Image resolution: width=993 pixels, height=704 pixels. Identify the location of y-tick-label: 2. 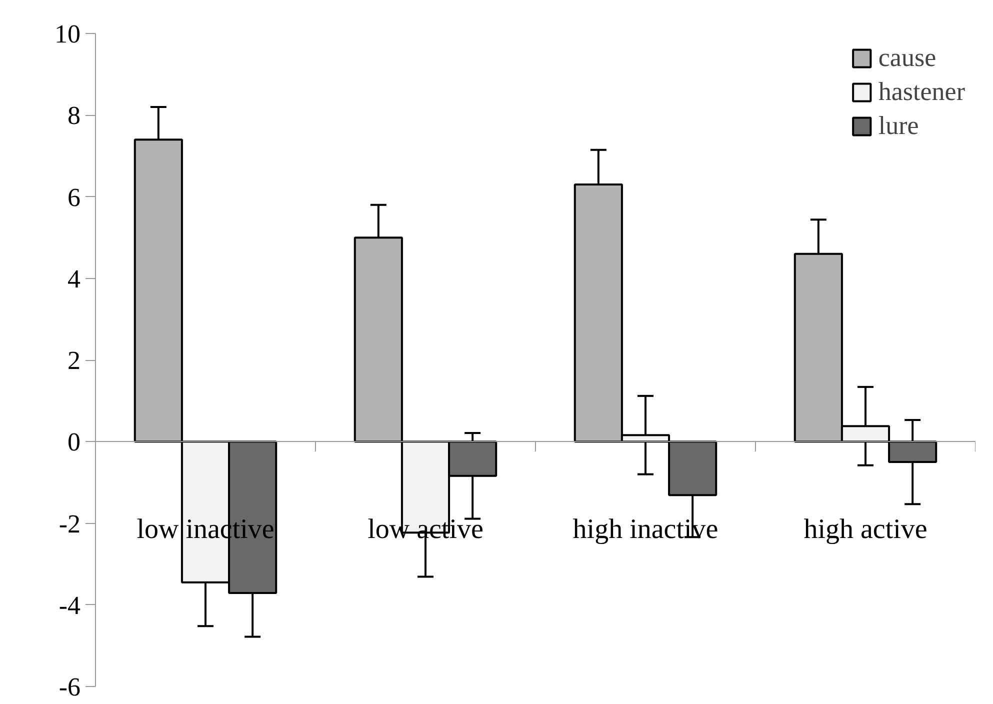
(74, 360).